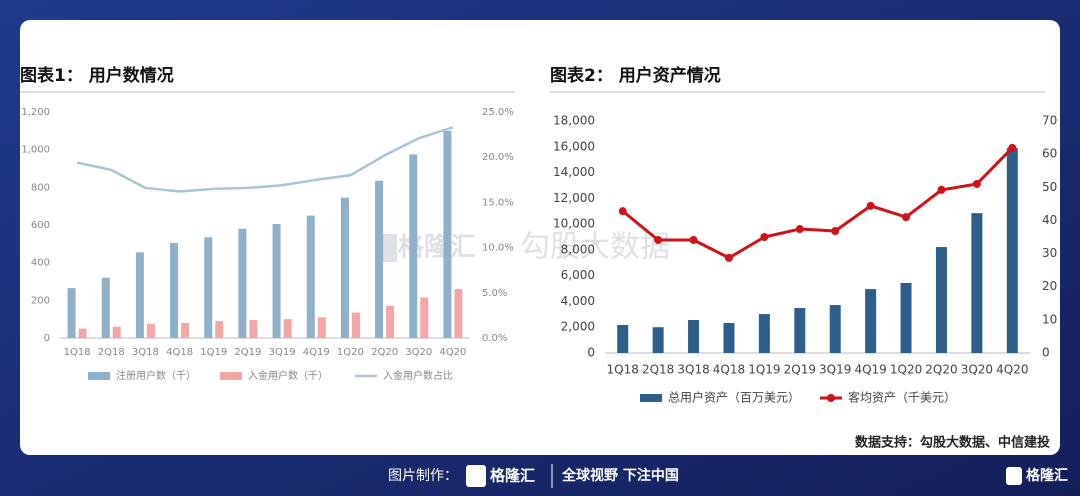  Describe the element at coordinates (35, 112) in the screenshot. I see `y-tick-label: 1,200` at that location.